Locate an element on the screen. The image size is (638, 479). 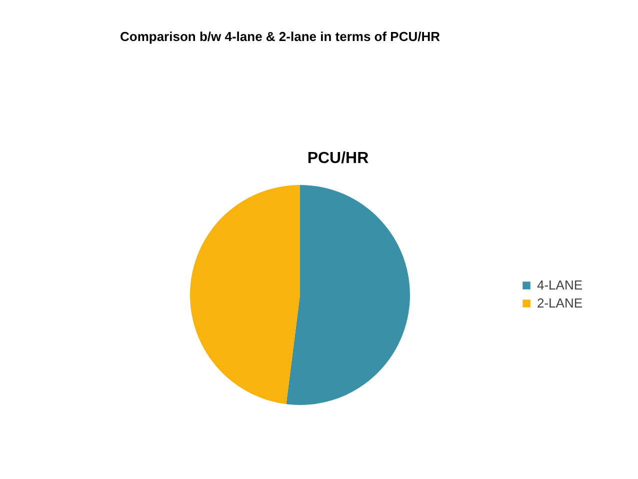
chart-title: Comparison b/w 4-lane & 2-lane in terms of PCU/HR is located at coordinates (280, 36).